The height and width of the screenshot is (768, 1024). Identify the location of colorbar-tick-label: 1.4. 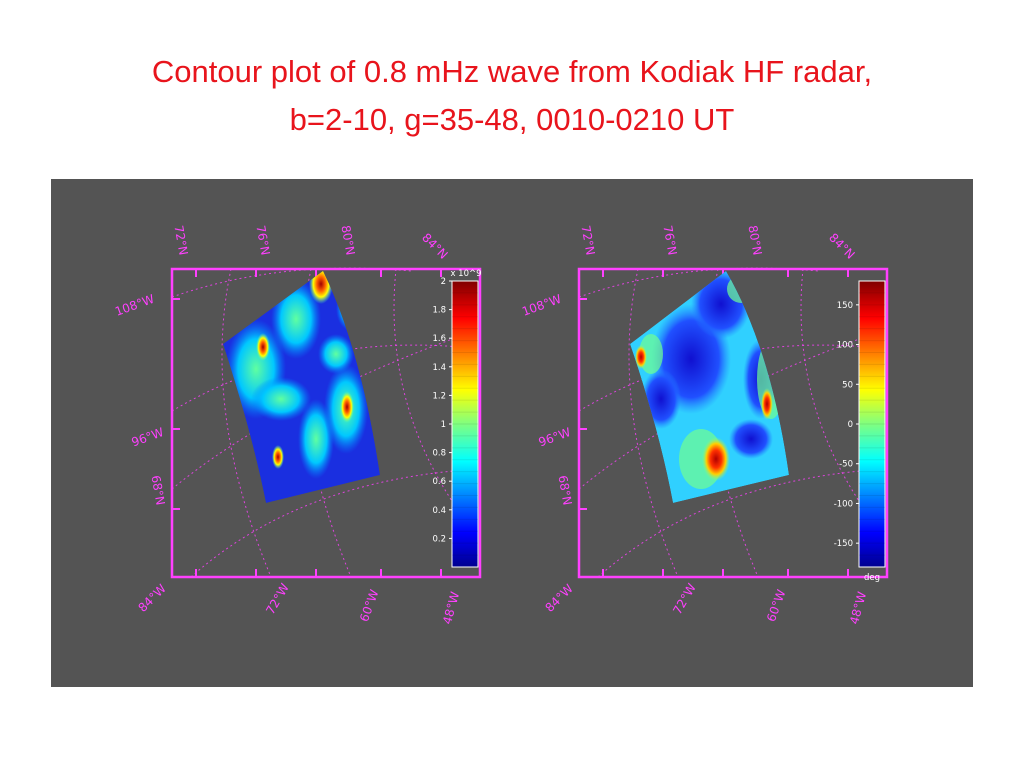
(439, 368).